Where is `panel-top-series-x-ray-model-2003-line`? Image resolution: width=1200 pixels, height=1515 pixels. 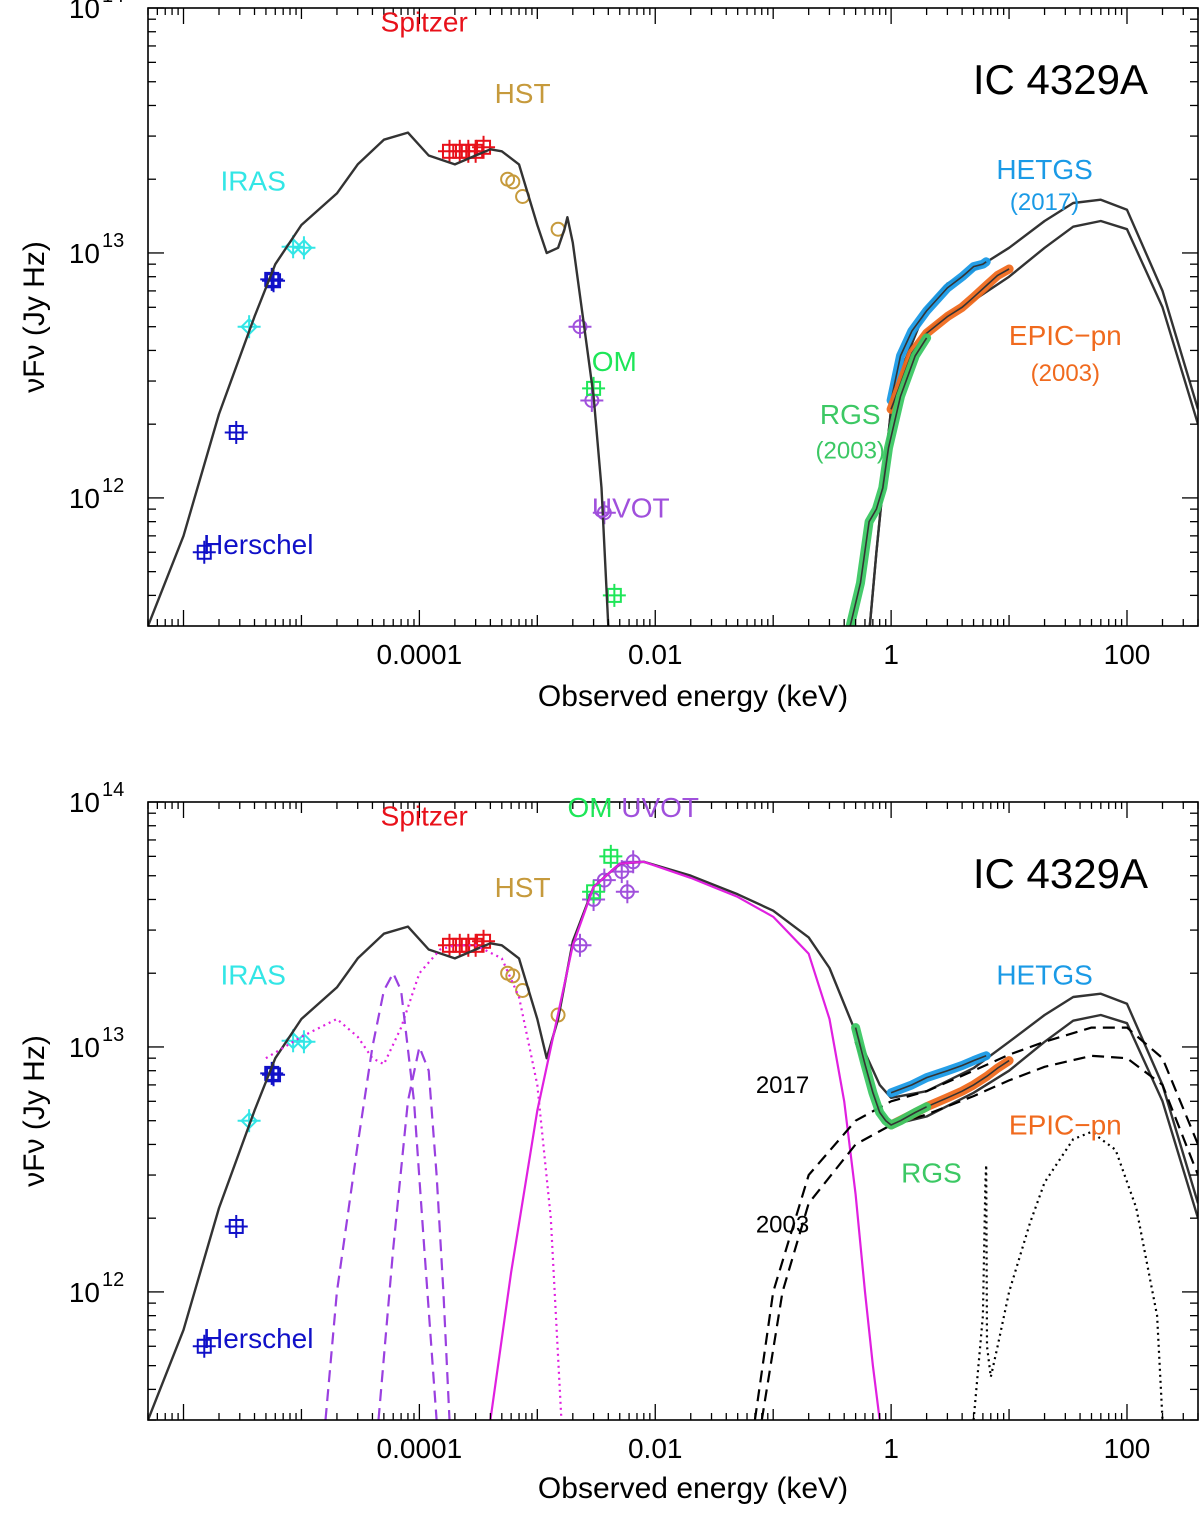 panel-top-series-x-ray-model-2003-line is located at coordinates (1033, 422).